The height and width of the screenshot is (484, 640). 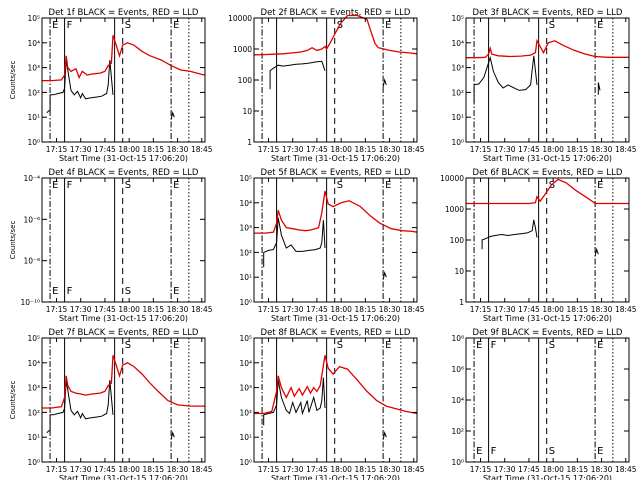 I want to click on panel-title: Det 7f BLACK = Events, RED = LLD, so click(x=124, y=333).